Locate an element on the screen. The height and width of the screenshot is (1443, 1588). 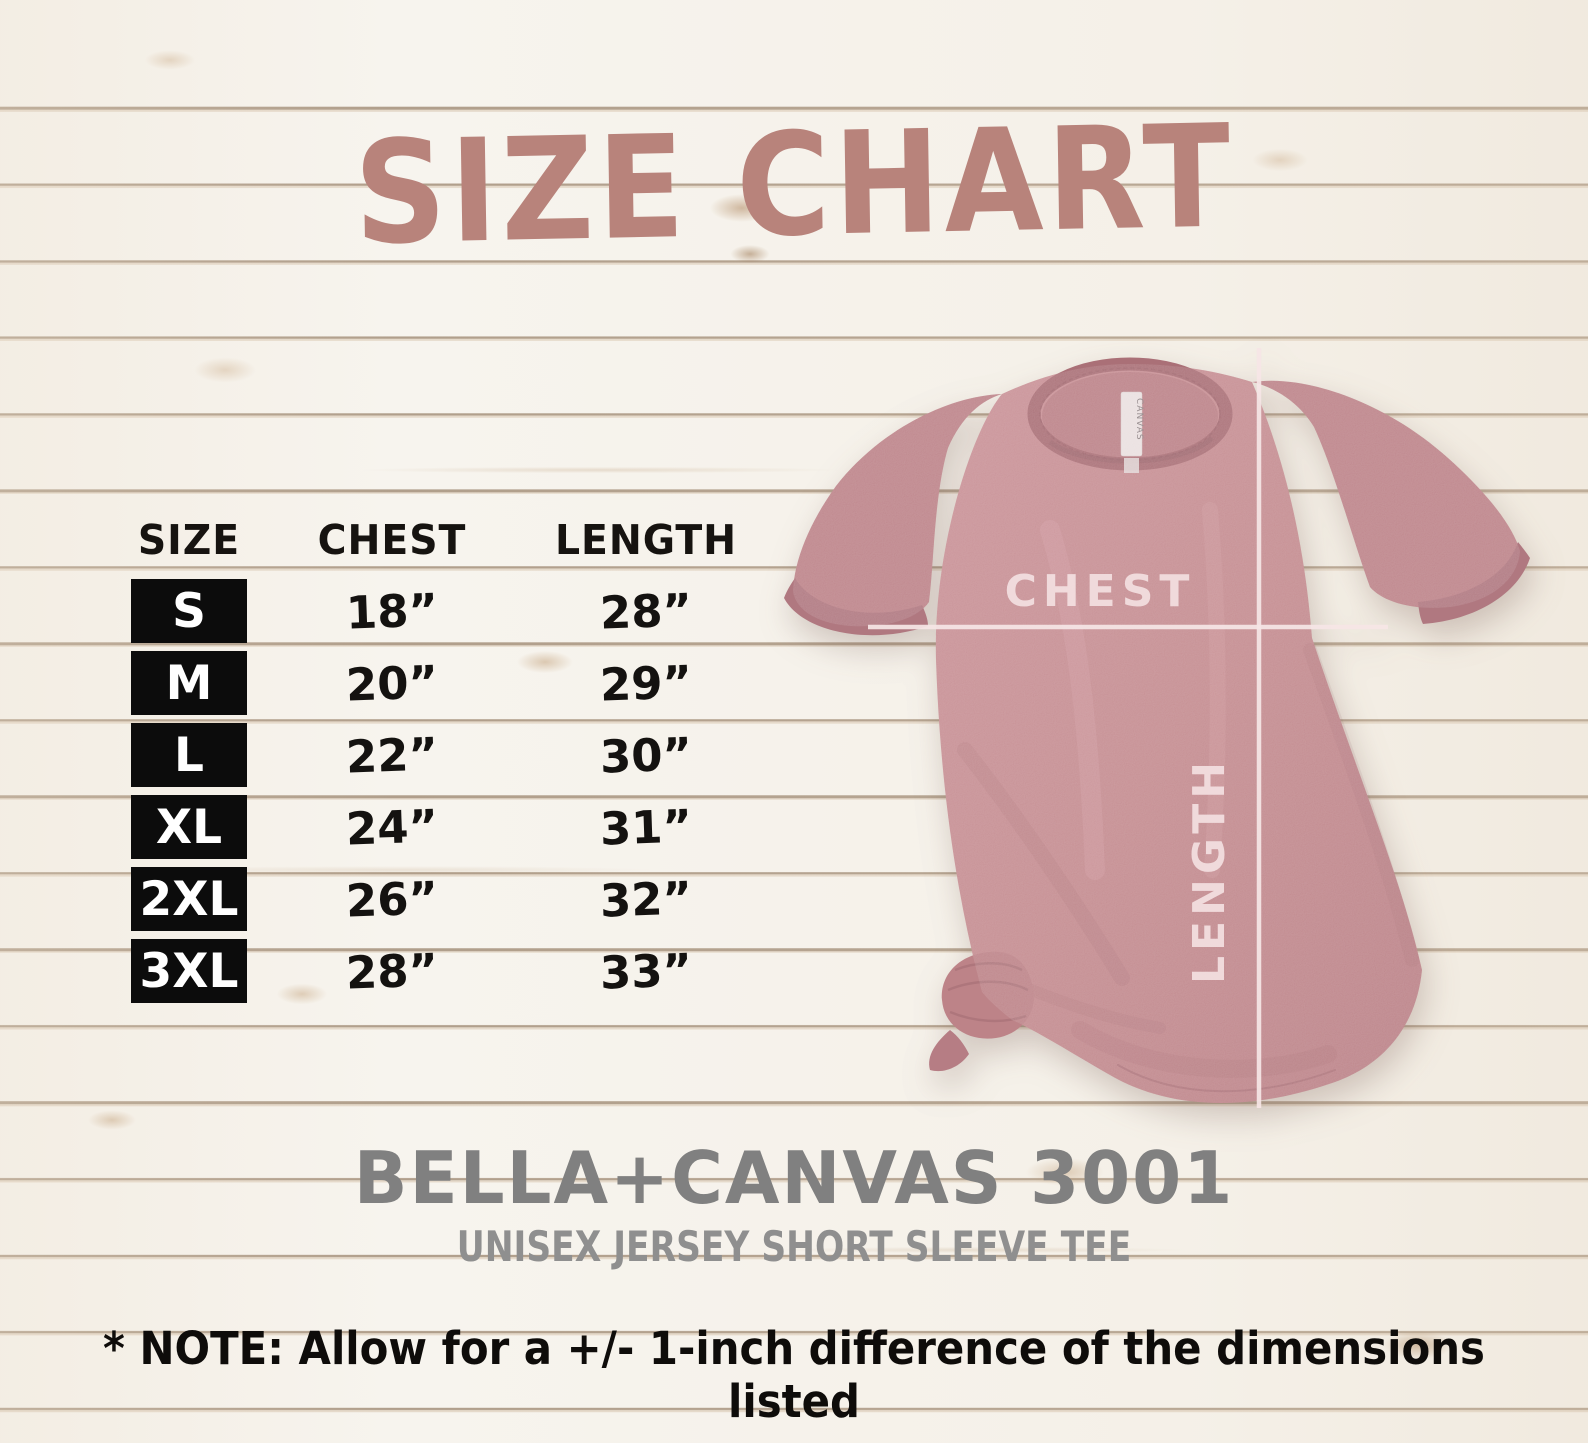
size-badge: L is located at coordinates (189, 755).